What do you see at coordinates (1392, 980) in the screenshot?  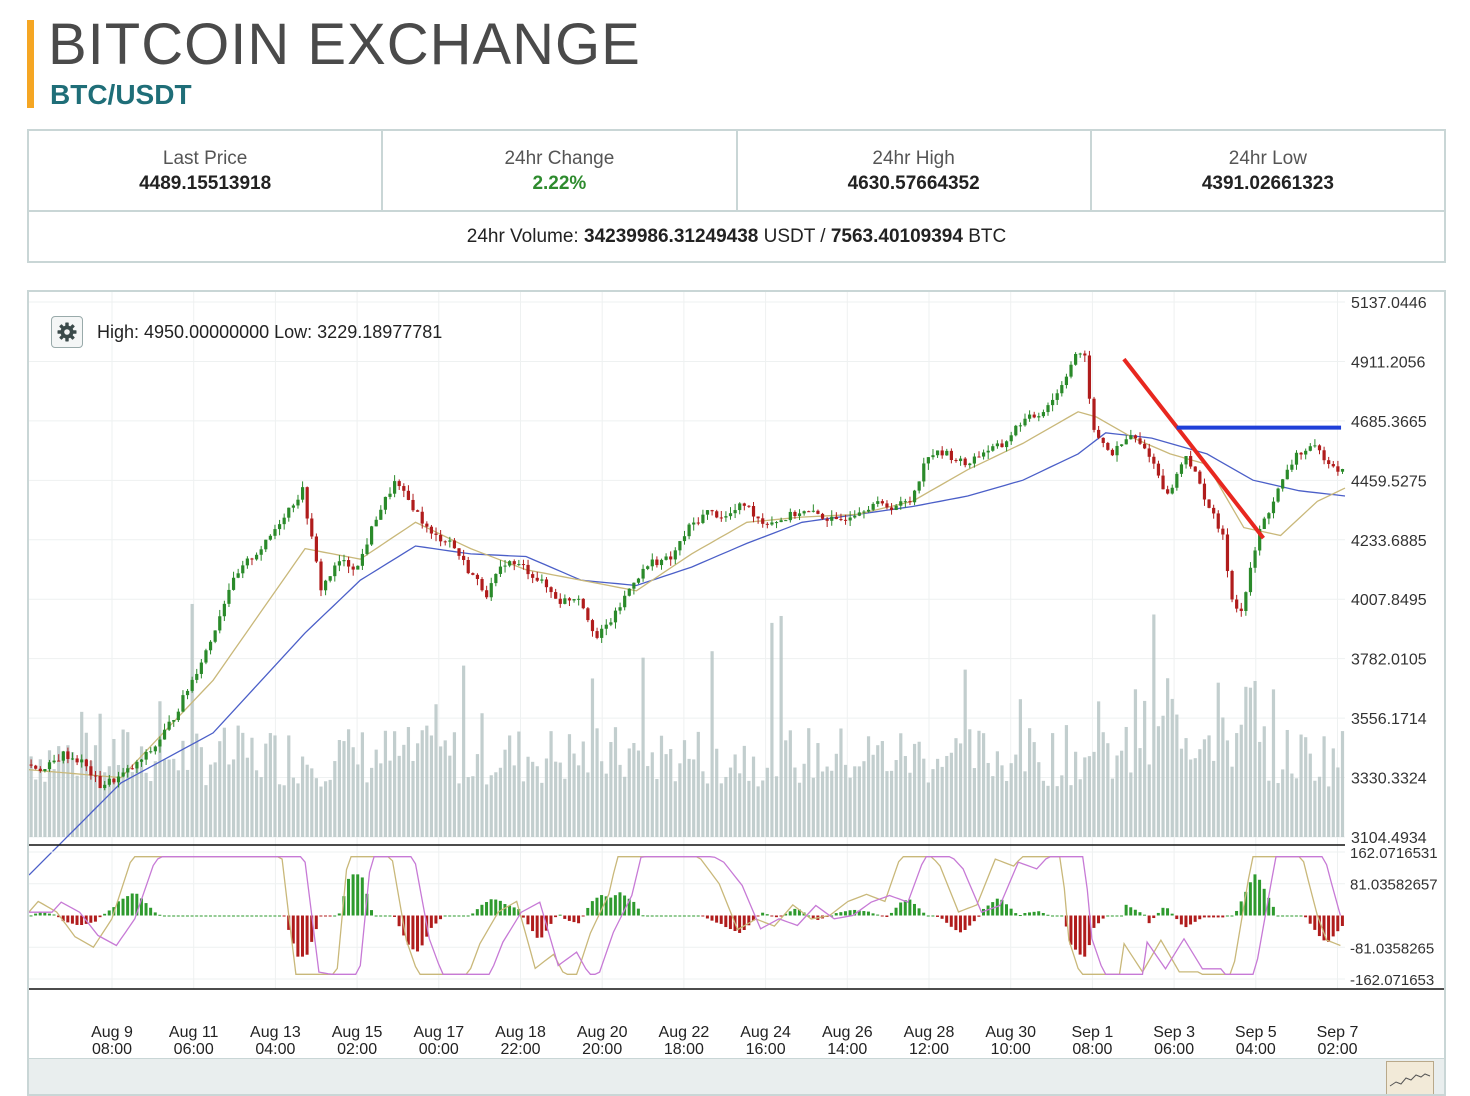 I see `macd-axis-label: -162.071653` at bounding box center [1392, 980].